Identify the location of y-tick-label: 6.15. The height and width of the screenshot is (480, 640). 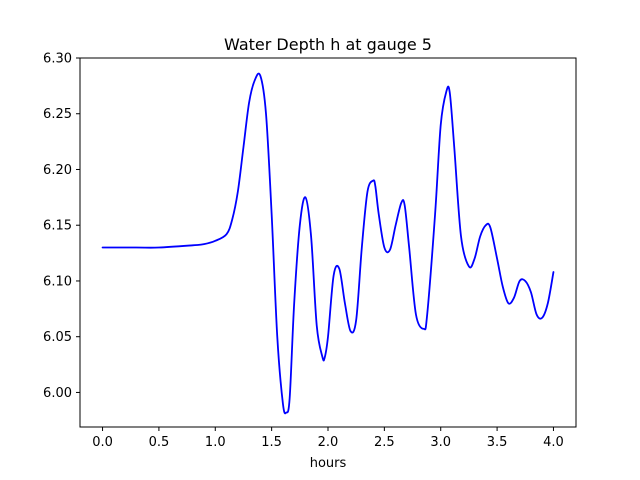
(57, 226).